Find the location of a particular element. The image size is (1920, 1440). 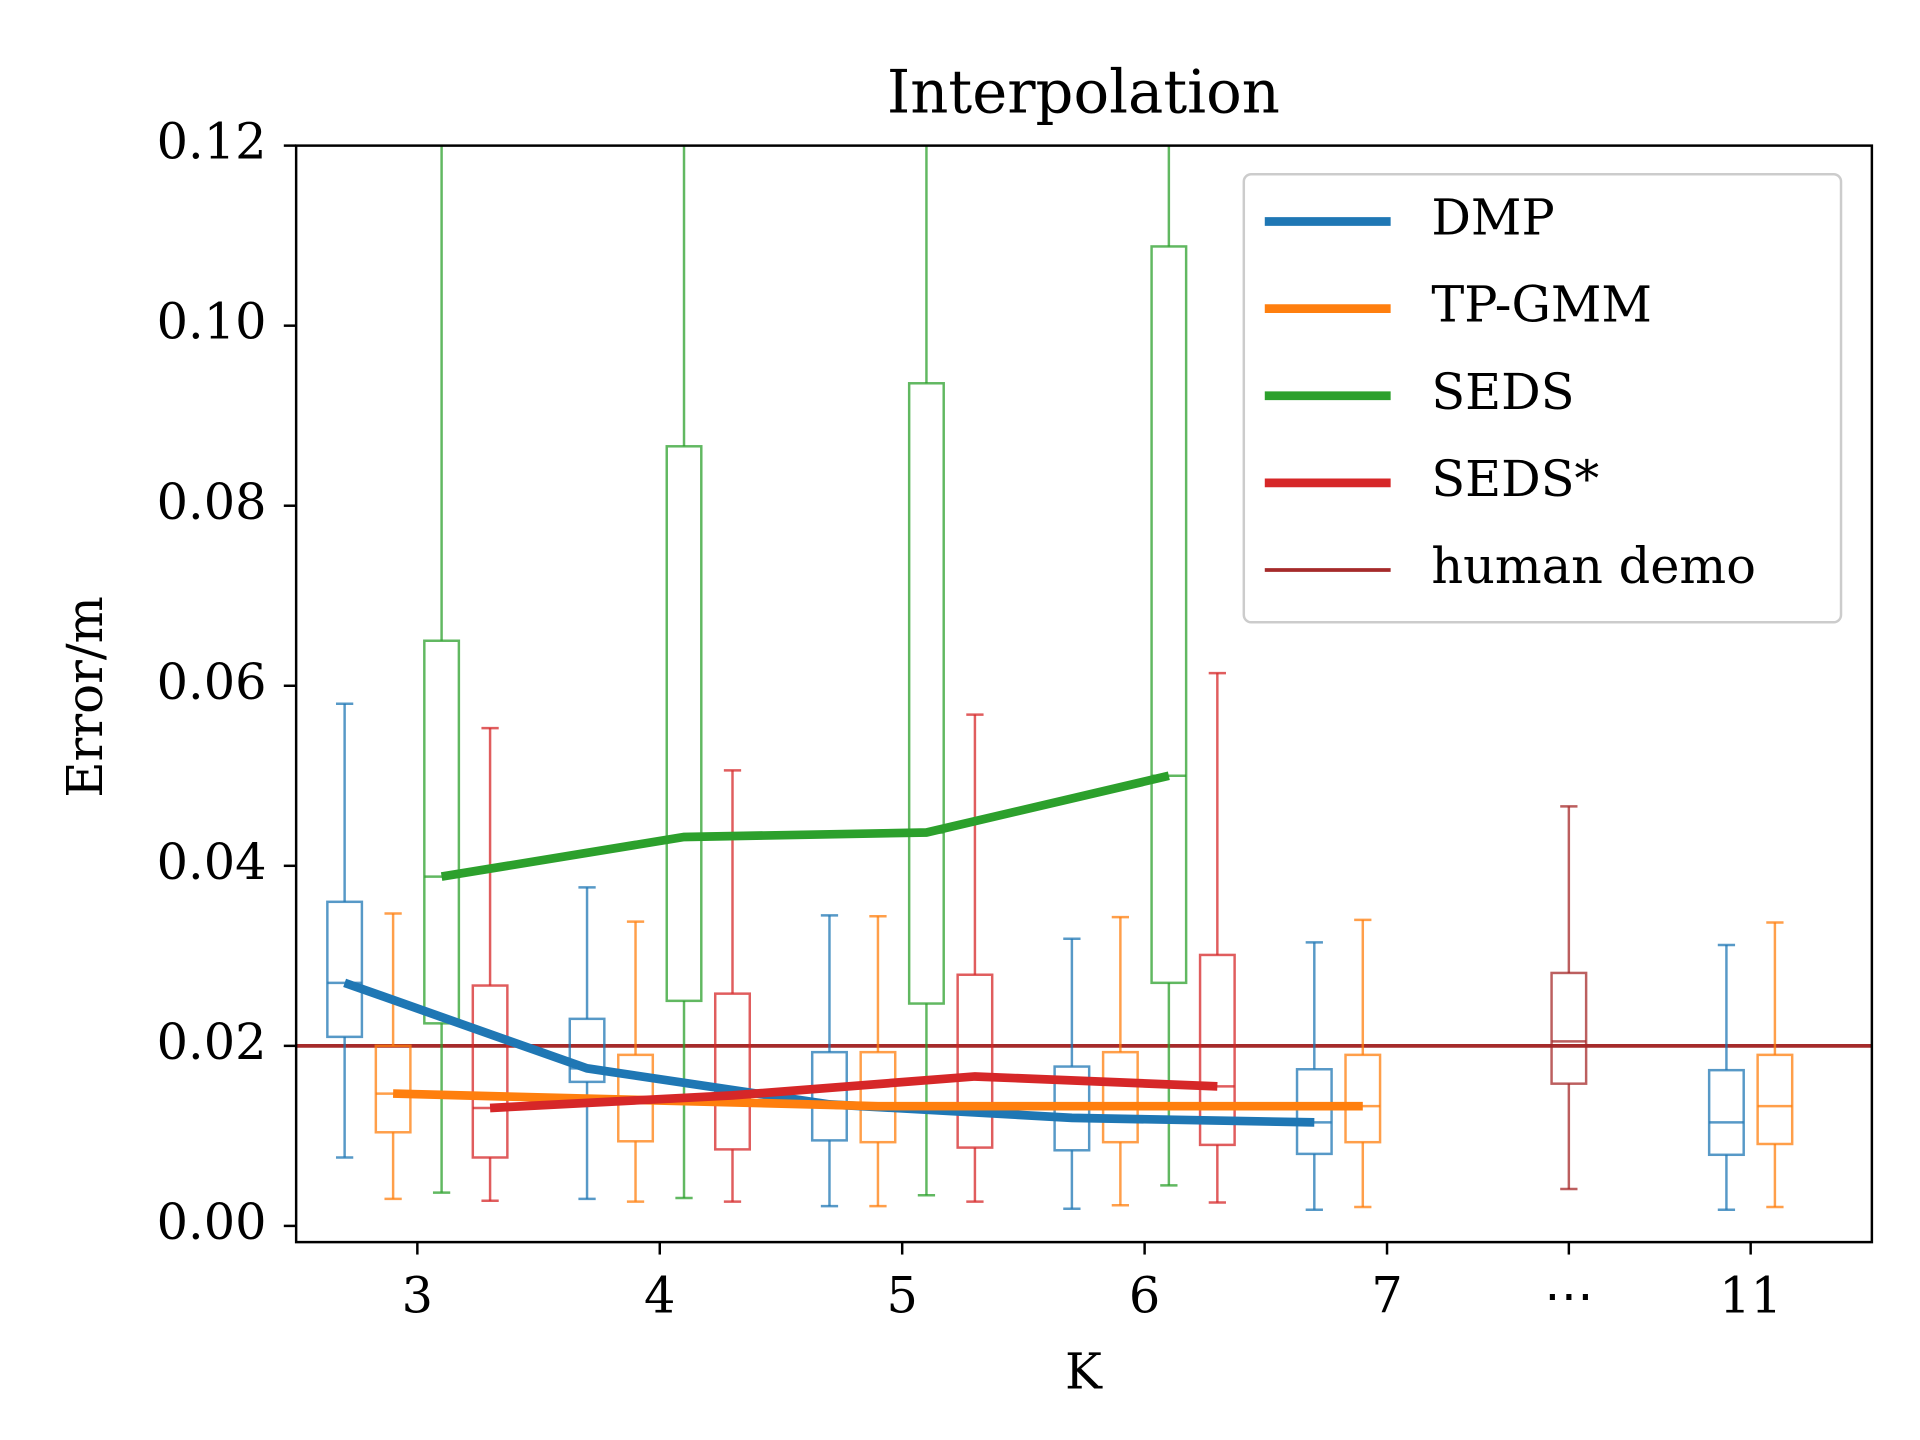

legend-label: TP-GMM is located at coordinates (1541, 305).